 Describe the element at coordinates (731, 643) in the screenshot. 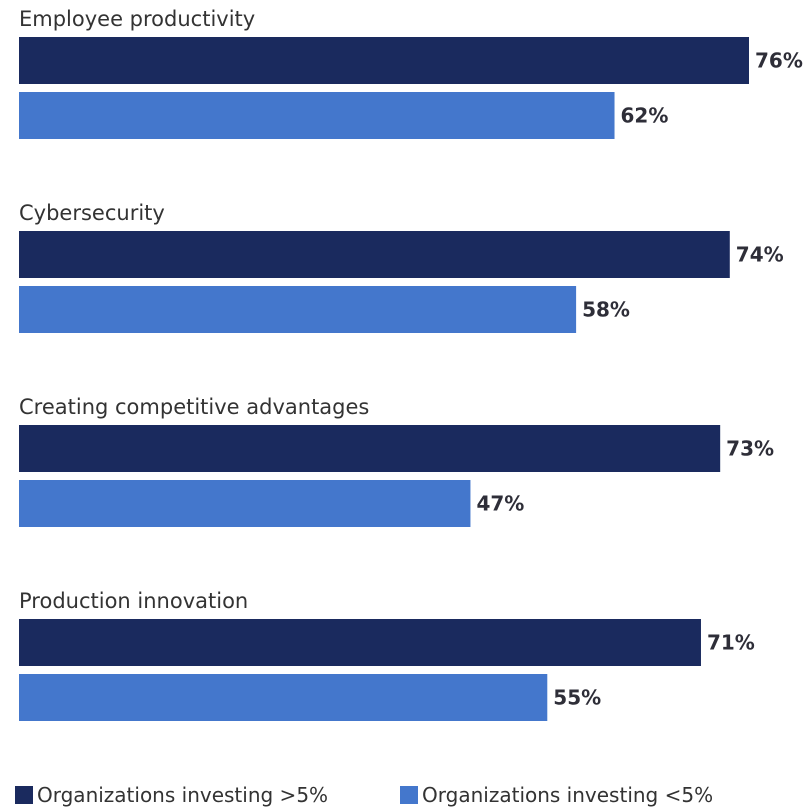

I see `value-label: 71%` at that location.